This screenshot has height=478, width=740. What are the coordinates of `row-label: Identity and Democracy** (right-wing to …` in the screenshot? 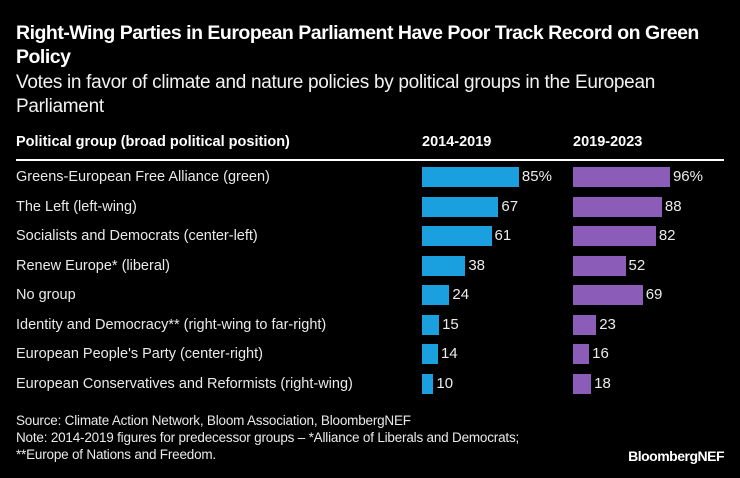 It's located at (171, 324).